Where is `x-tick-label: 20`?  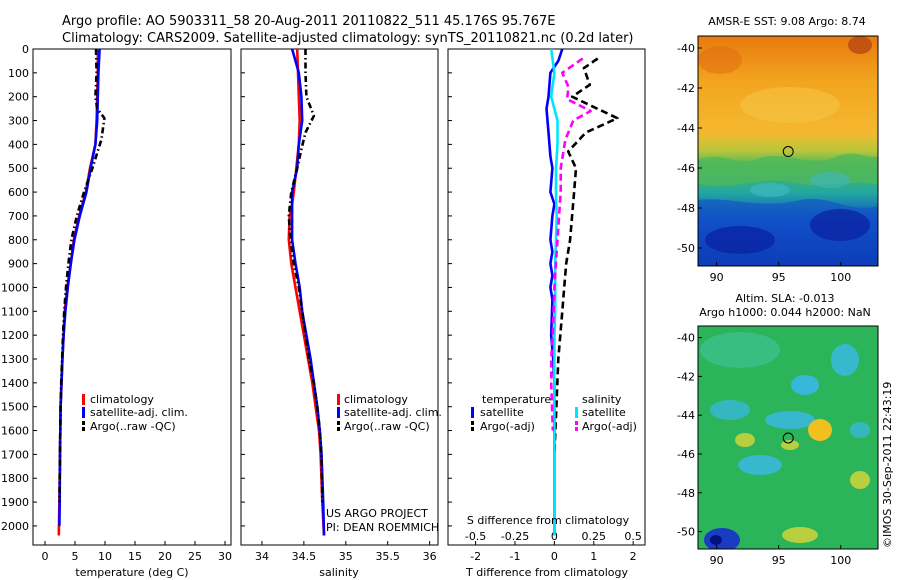 x-tick-label: 20 is located at coordinates (165, 556).